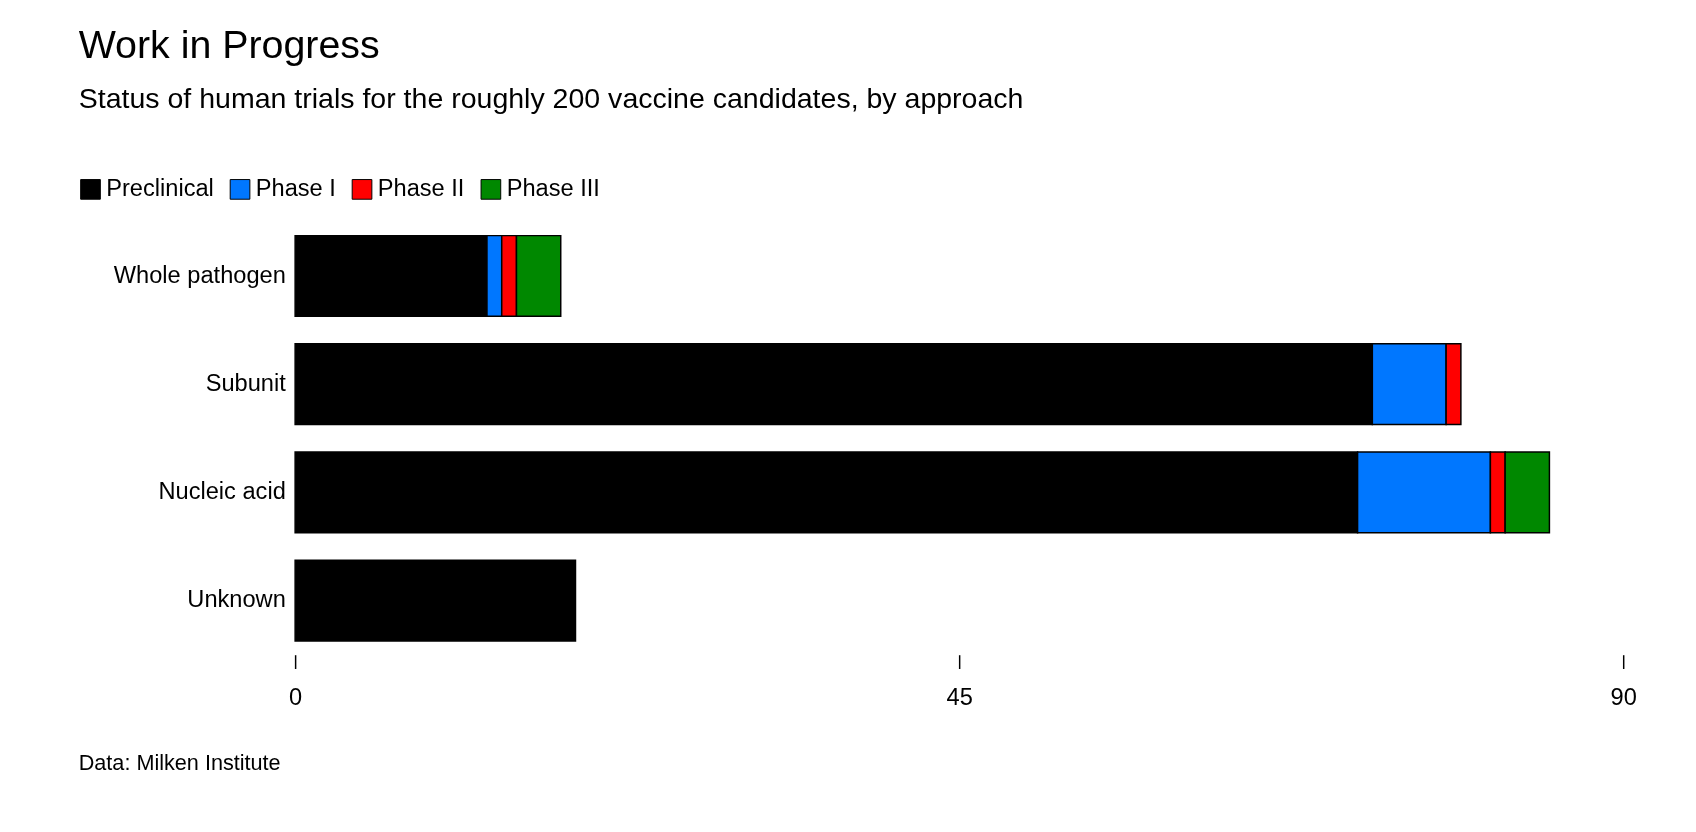 This screenshot has width=1696, height=832. What do you see at coordinates (1623, 697) in the screenshot?
I see `x-tick-label: 90` at bounding box center [1623, 697].